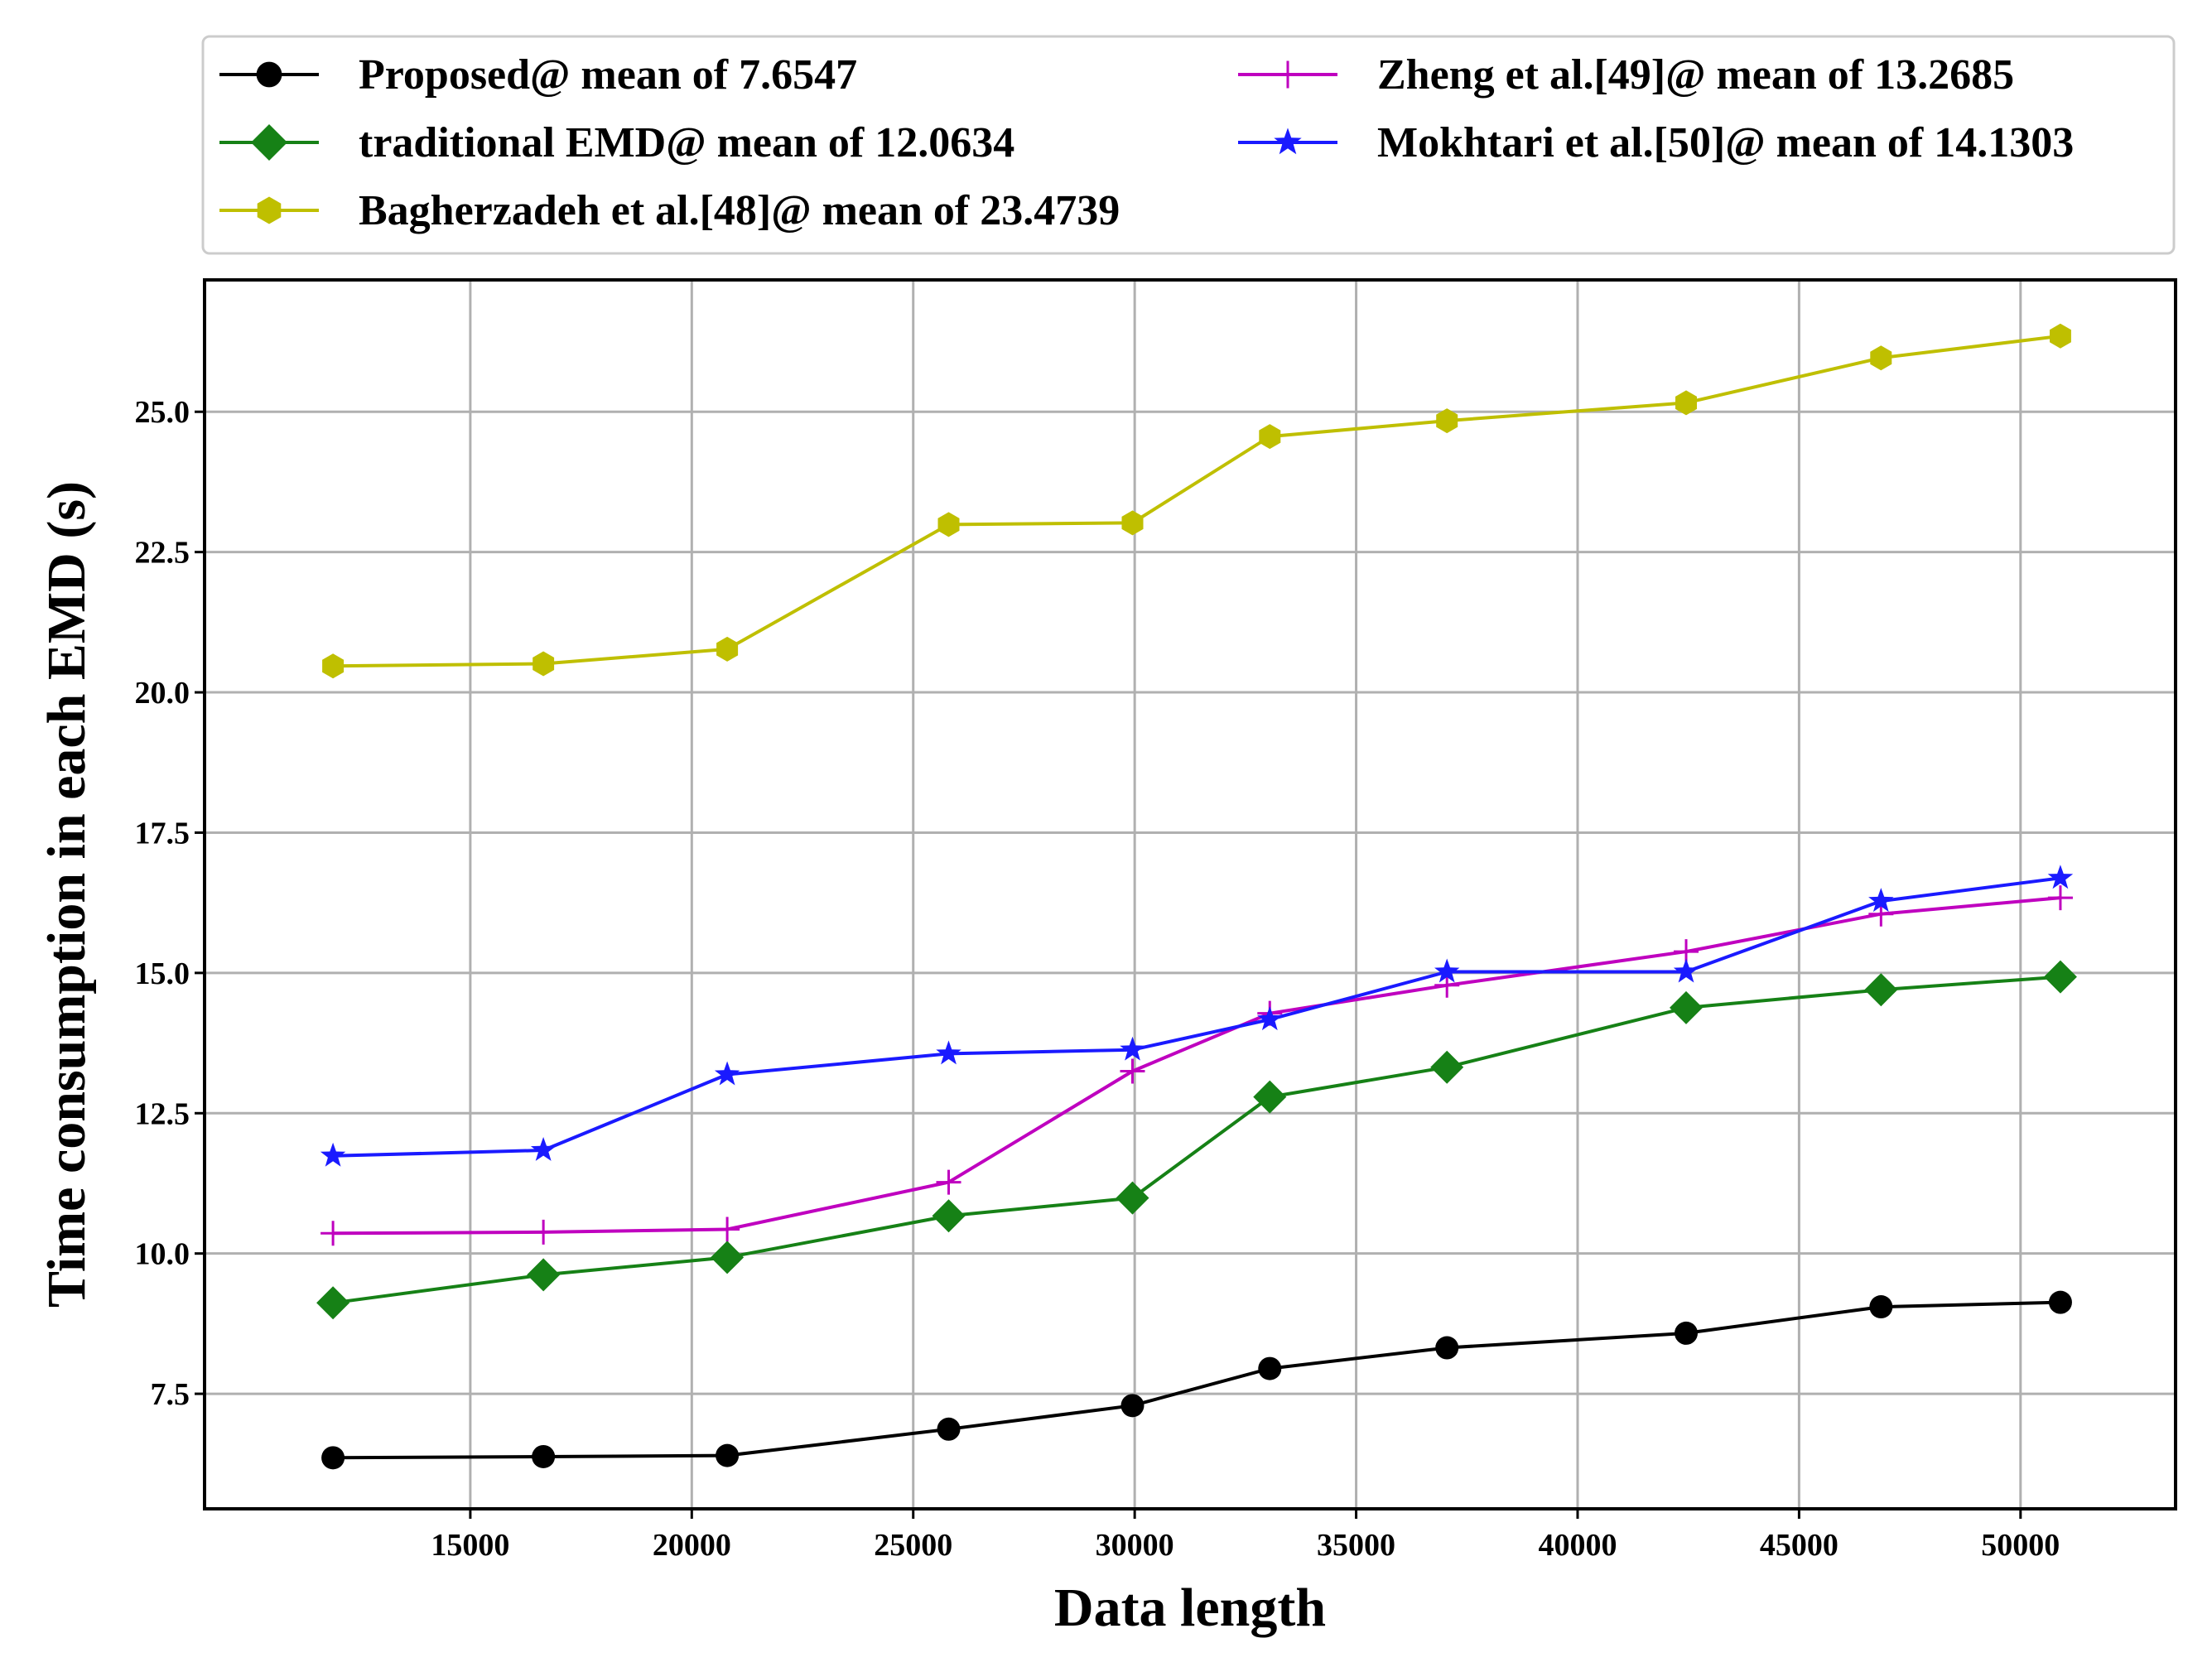 The height and width of the screenshot is (1667, 2212). Describe the element at coordinates (1190, 1608) in the screenshot. I see `x-axis-label: Data length` at that location.